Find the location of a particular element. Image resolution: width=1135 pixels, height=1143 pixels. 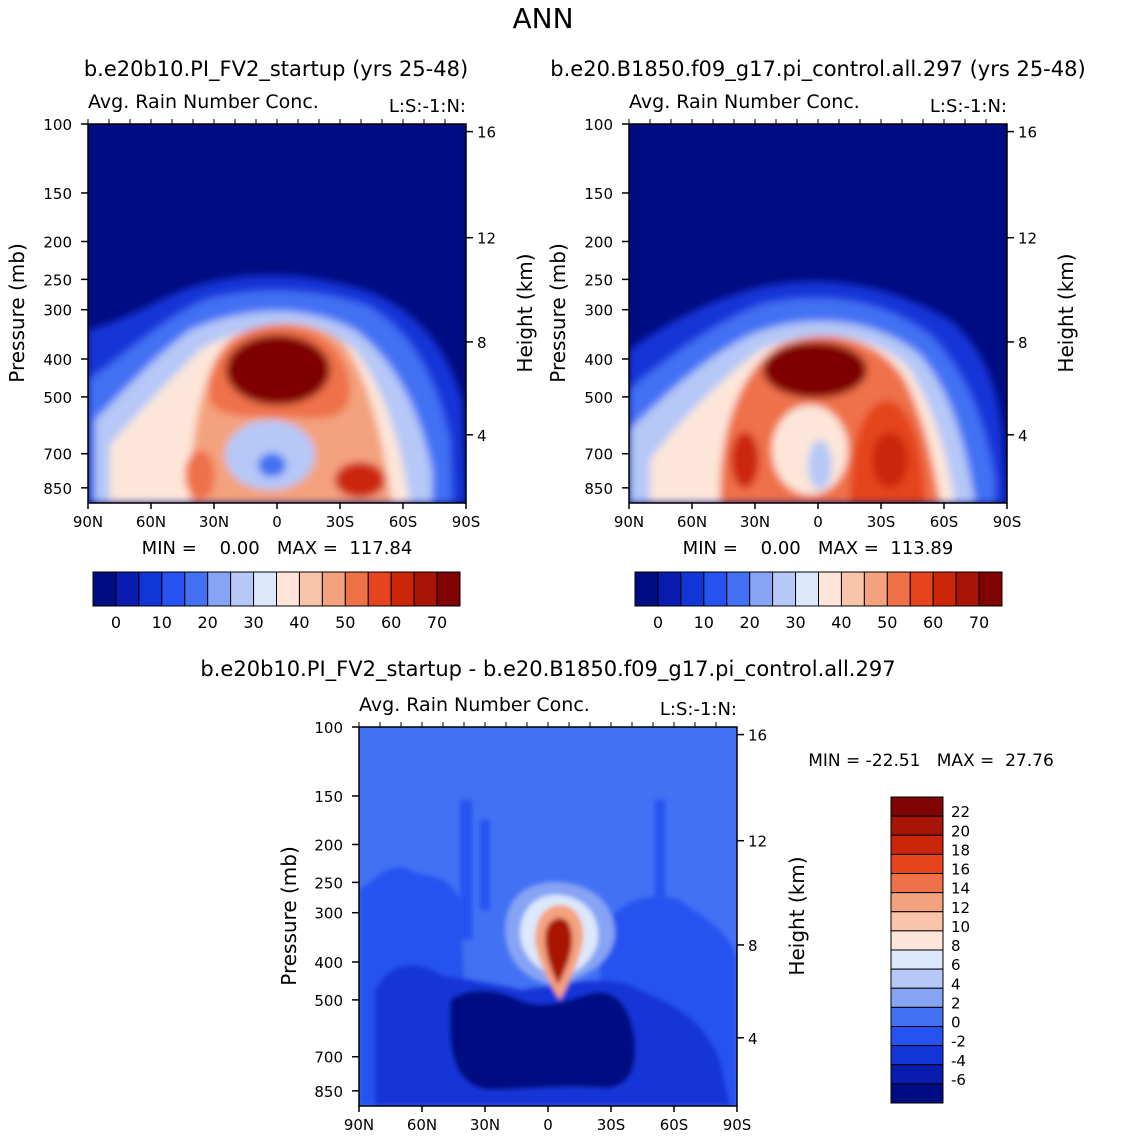

panel-3-y-tick-label: 150 is located at coordinates (328, 797).